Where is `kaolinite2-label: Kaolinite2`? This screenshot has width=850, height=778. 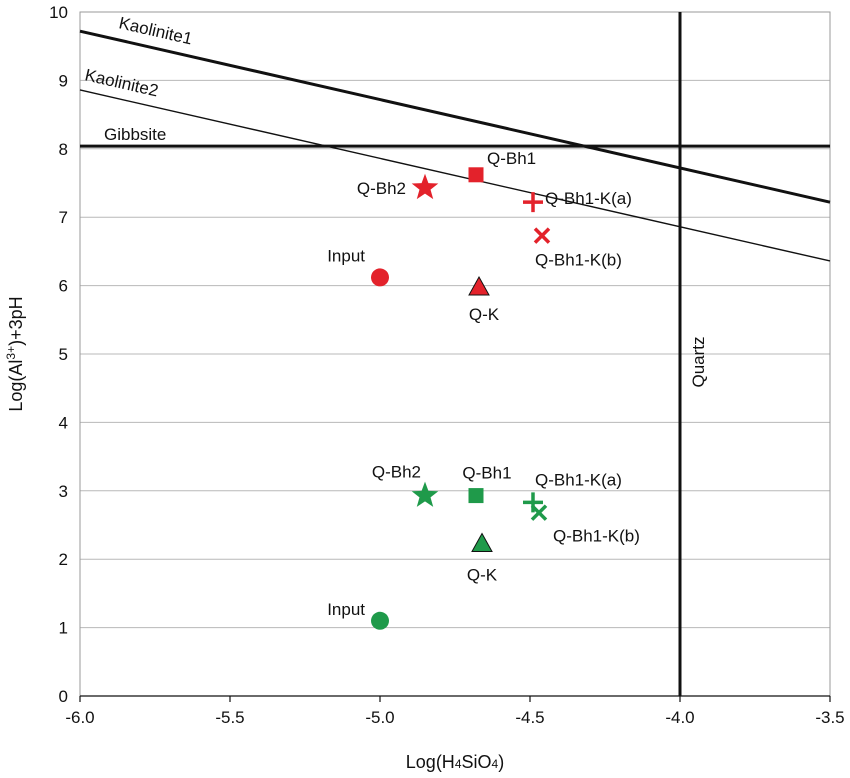
kaolinite2-label: Kaolinite2 is located at coordinates (121, 82).